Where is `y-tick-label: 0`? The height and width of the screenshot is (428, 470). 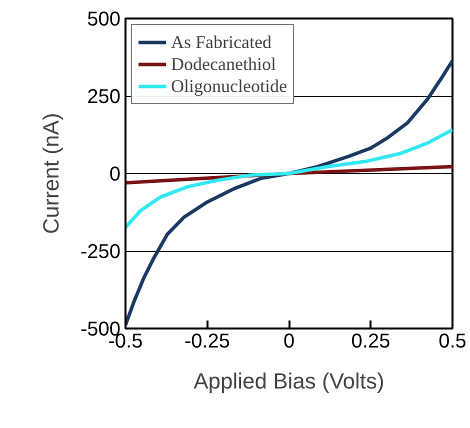 y-tick-label: 0 is located at coordinates (114, 175).